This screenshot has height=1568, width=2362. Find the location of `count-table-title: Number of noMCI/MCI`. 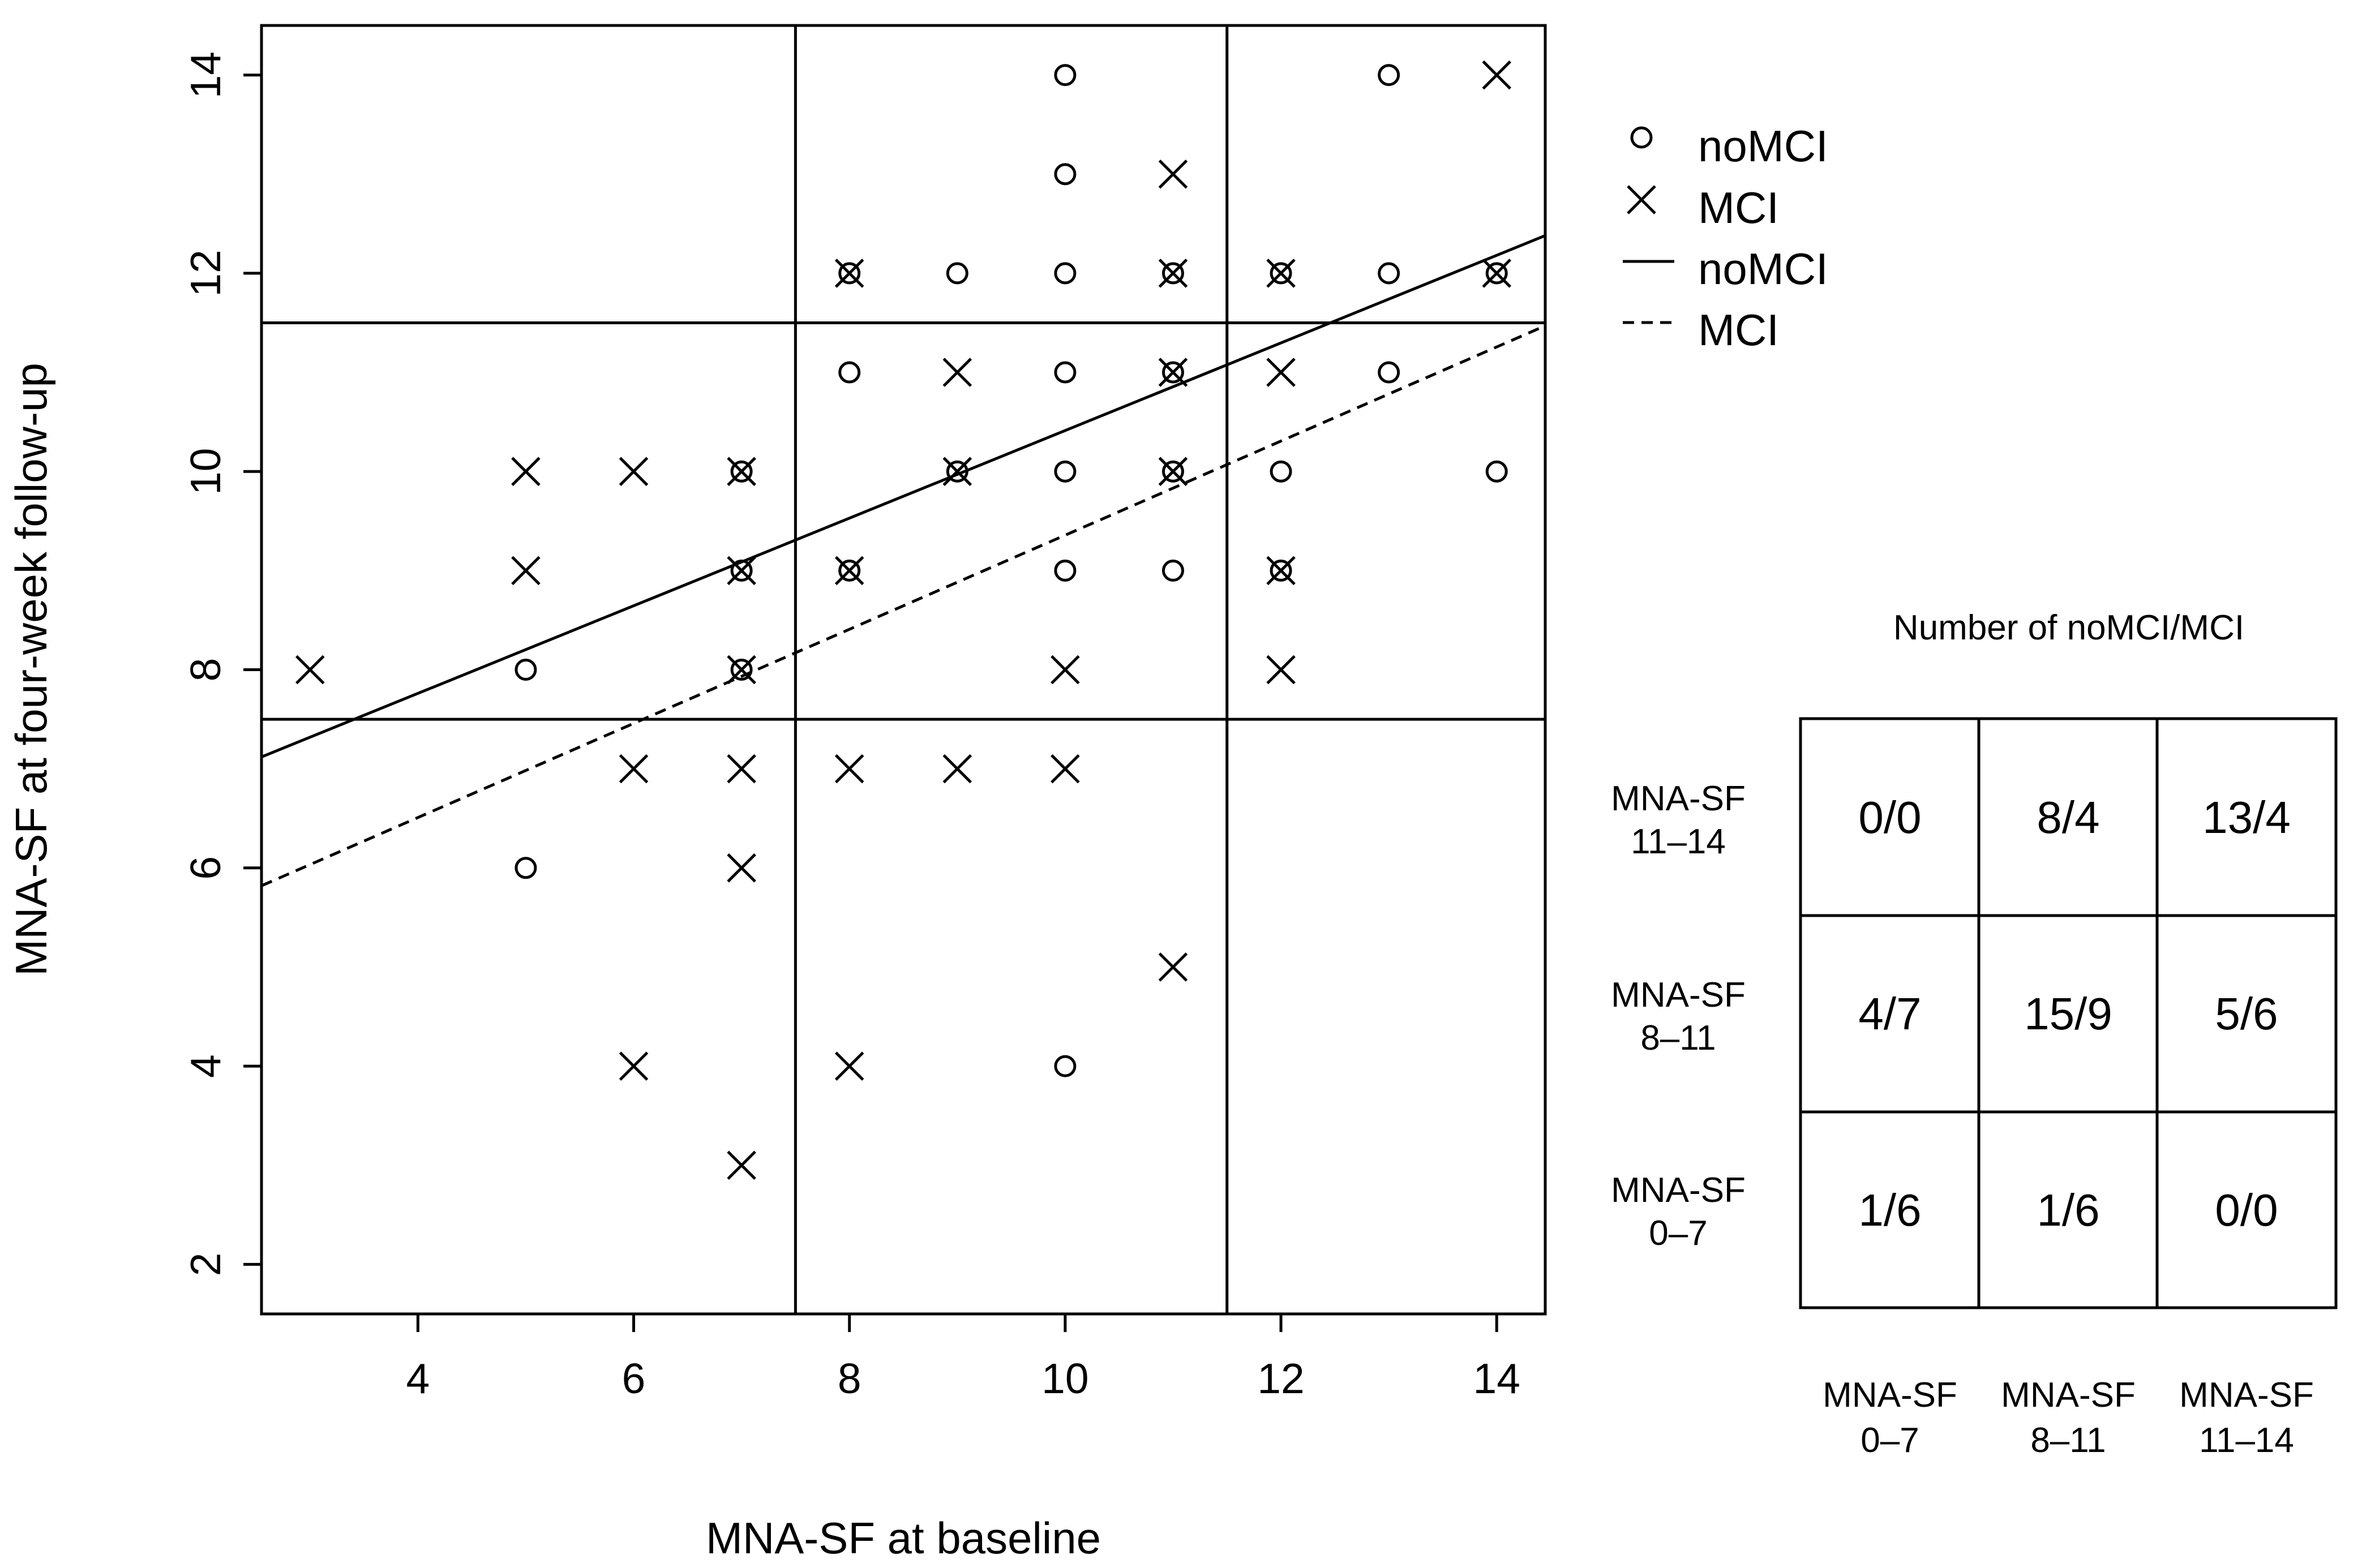

count-table-title: Number of noMCI/MCI is located at coordinates (2068, 627).